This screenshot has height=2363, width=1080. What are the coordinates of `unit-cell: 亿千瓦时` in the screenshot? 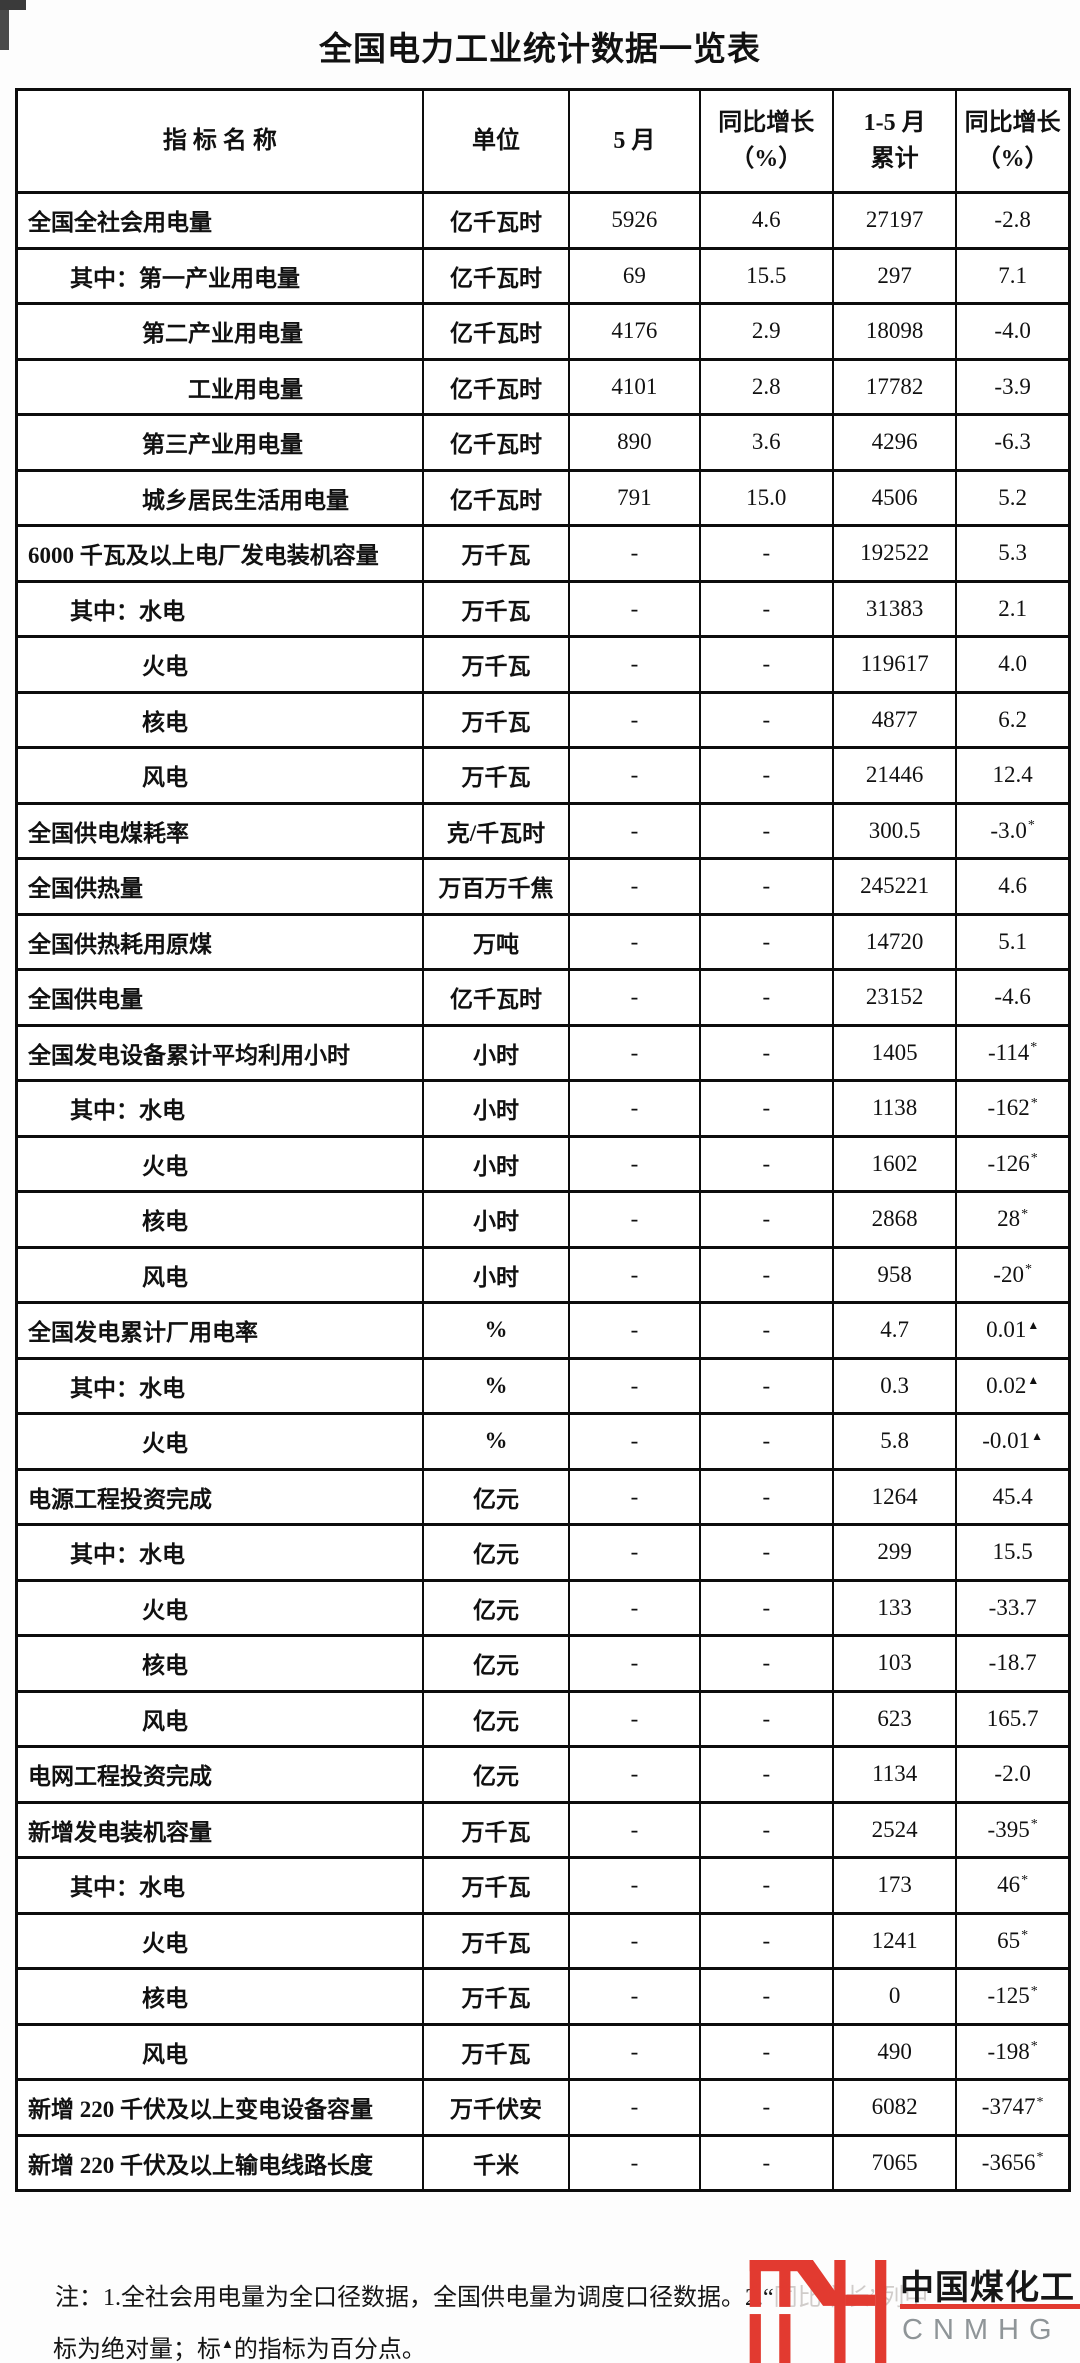 It's located at (496, 275).